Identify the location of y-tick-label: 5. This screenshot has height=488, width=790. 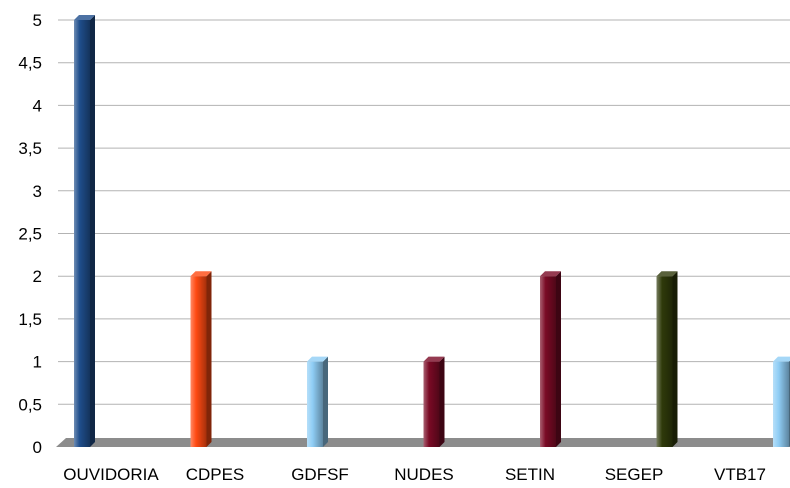
(37, 20).